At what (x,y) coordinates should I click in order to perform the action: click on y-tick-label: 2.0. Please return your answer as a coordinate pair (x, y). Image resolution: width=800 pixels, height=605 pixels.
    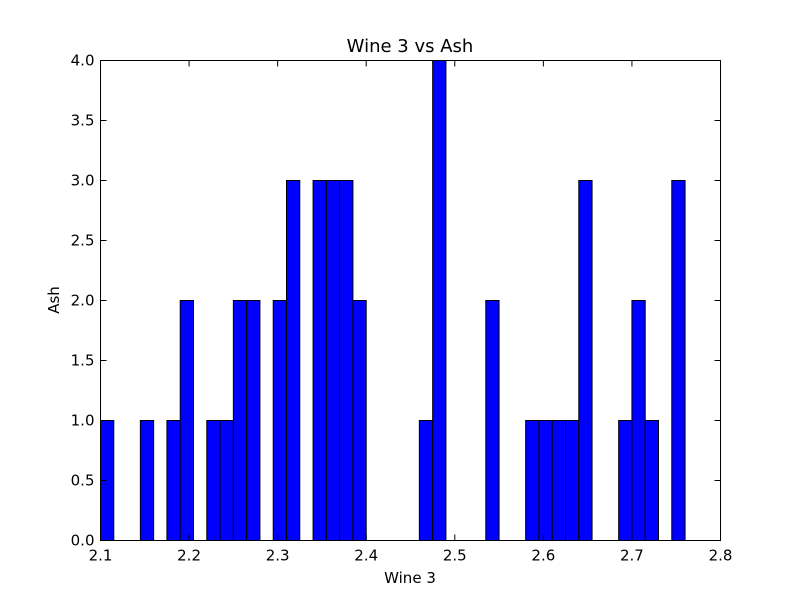
    Looking at the image, I should click on (83, 301).